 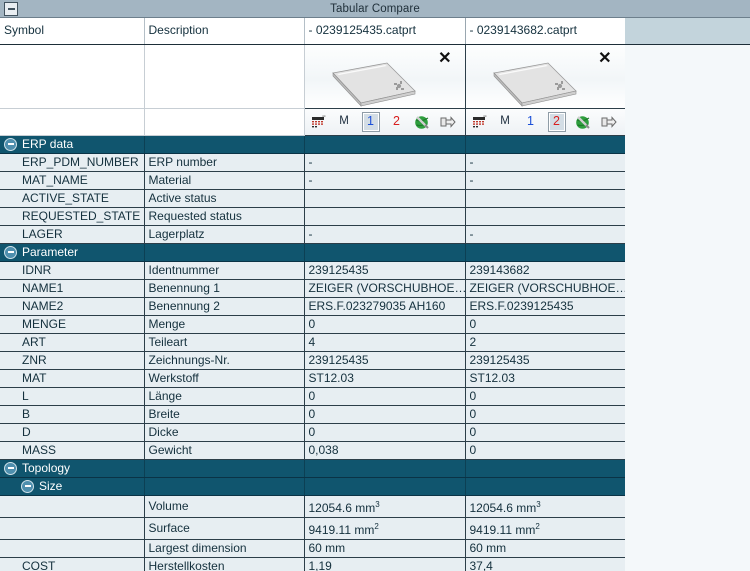 I want to click on section-title-cell-erp: ERP data, so click(x=72, y=144).